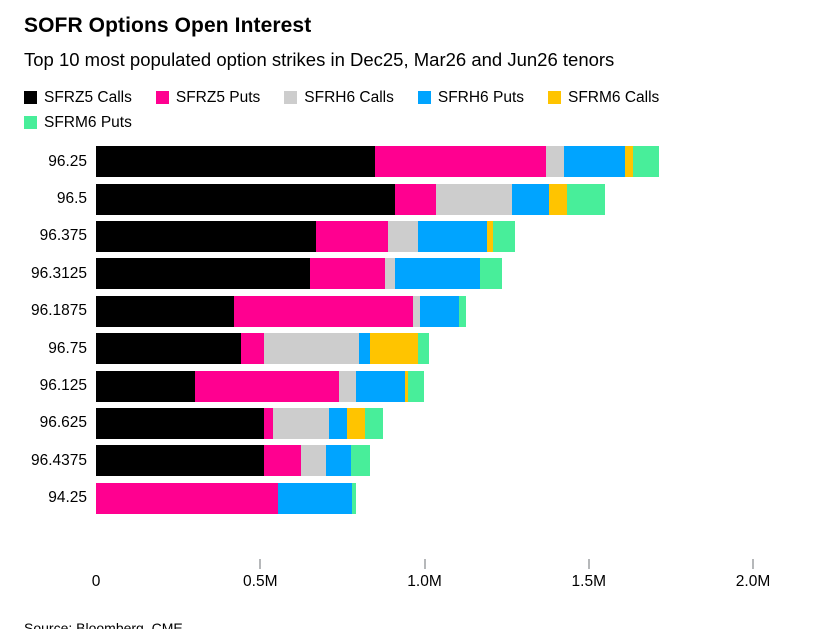  I want to click on bar-row: 96.625, so click(409, 423).